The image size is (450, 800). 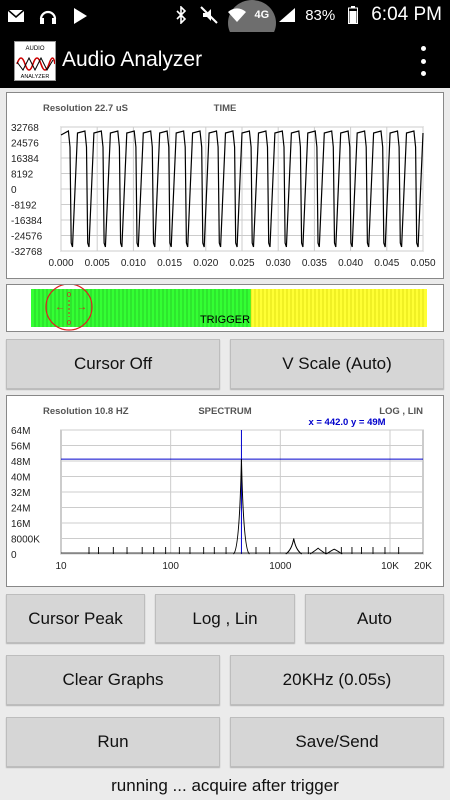 What do you see at coordinates (169, 263) in the screenshot?
I see `time-x-tick-label: 0.015` at bounding box center [169, 263].